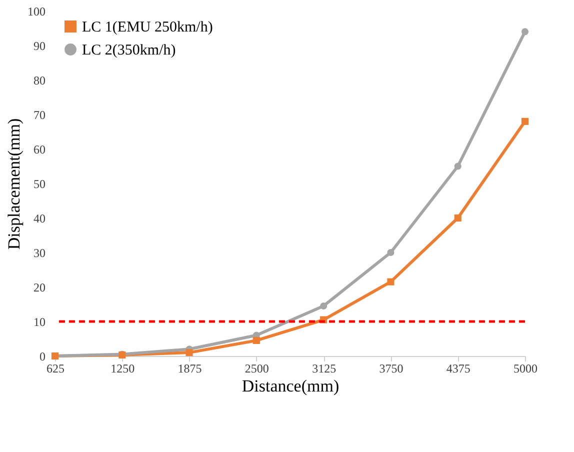 The width and height of the screenshot is (574, 452). Describe the element at coordinates (40, 81) in the screenshot. I see `y-tick-label: 80` at that location.